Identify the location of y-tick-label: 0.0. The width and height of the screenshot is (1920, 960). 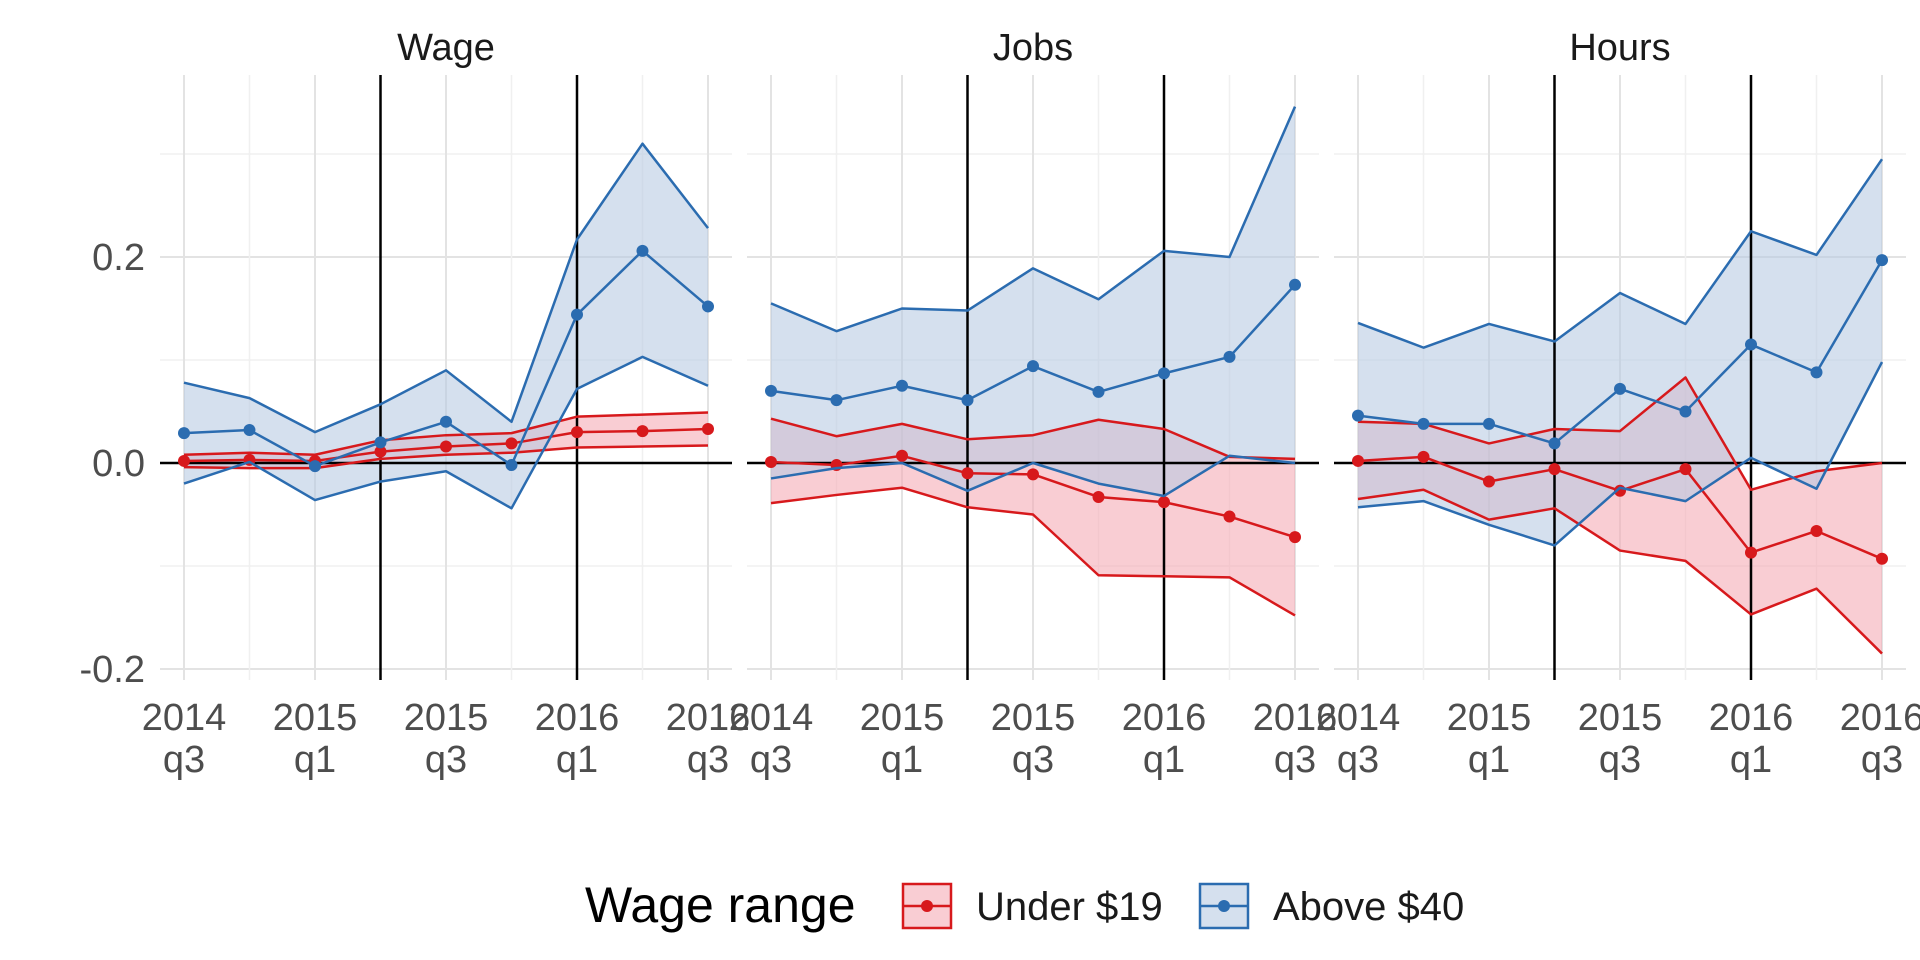
(118, 464).